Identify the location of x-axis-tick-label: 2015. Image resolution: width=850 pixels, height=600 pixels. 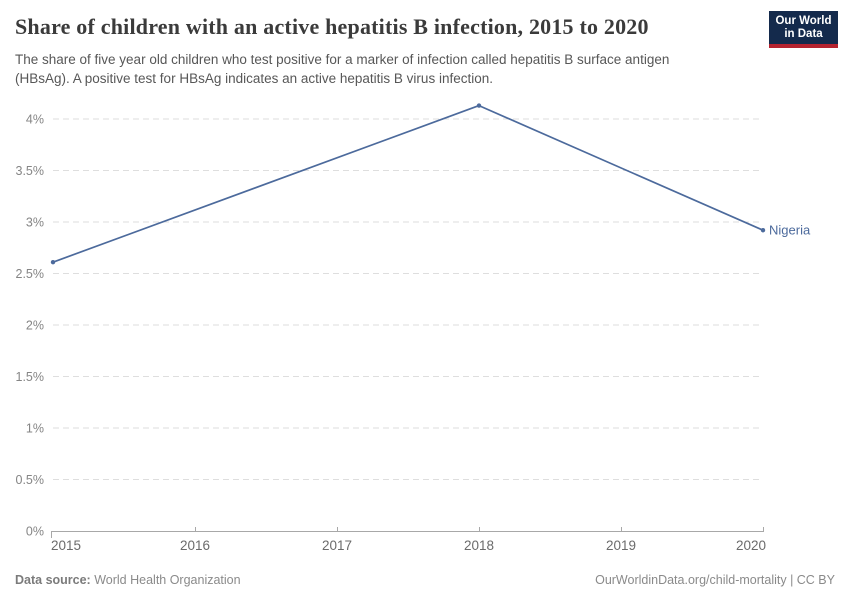
(66, 545).